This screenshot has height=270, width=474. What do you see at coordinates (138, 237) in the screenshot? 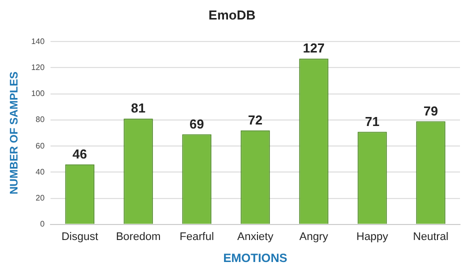
I see `x-tick-label: Boredom` at bounding box center [138, 237].